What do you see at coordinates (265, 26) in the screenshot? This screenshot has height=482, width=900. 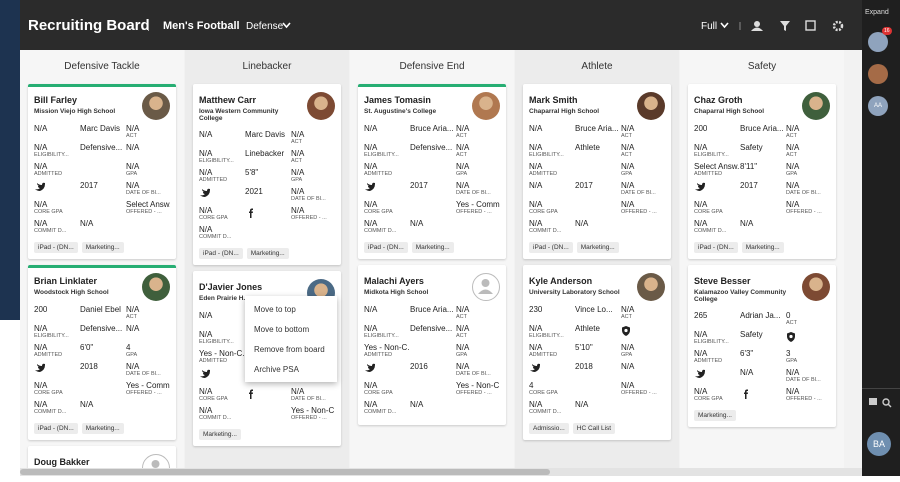 I see `view-select: Defense` at bounding box center [265, 26].